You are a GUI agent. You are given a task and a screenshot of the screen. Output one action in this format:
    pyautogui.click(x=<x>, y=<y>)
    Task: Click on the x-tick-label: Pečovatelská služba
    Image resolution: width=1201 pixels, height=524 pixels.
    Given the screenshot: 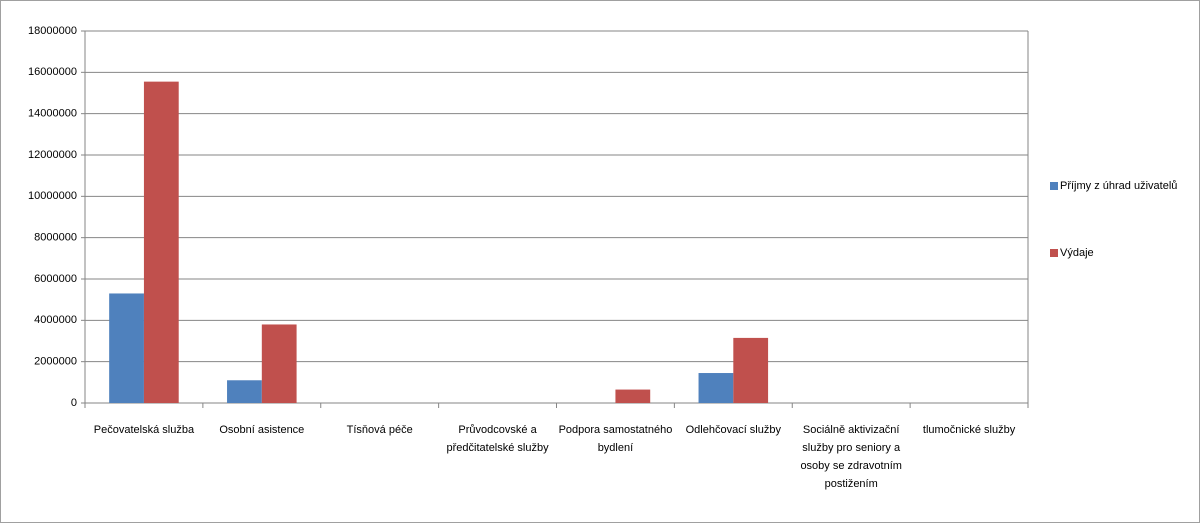 What is the action you would take?
    pyautogui.click(x=144, y=430)
    